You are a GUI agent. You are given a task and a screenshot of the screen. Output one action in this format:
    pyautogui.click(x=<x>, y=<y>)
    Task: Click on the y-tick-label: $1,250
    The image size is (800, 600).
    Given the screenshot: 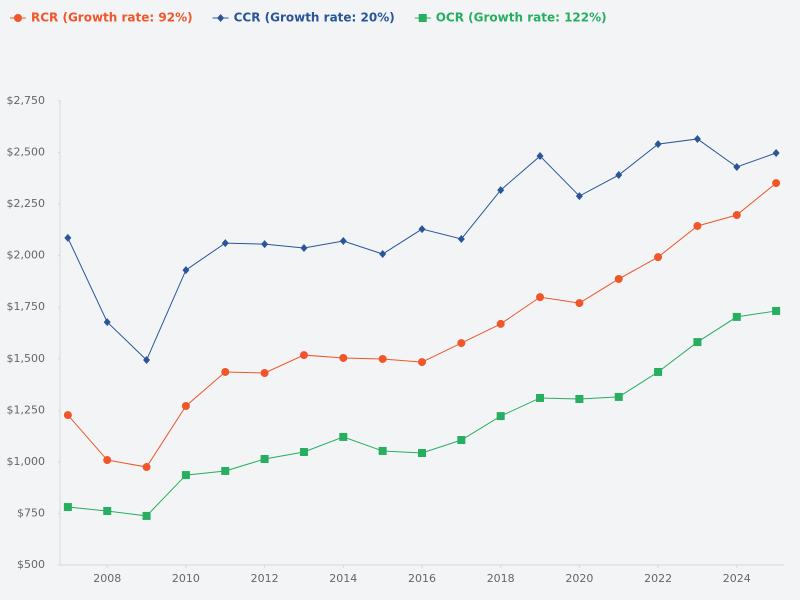 What is the action you would take?
    pyautogui.click(x=26, y=409)
    